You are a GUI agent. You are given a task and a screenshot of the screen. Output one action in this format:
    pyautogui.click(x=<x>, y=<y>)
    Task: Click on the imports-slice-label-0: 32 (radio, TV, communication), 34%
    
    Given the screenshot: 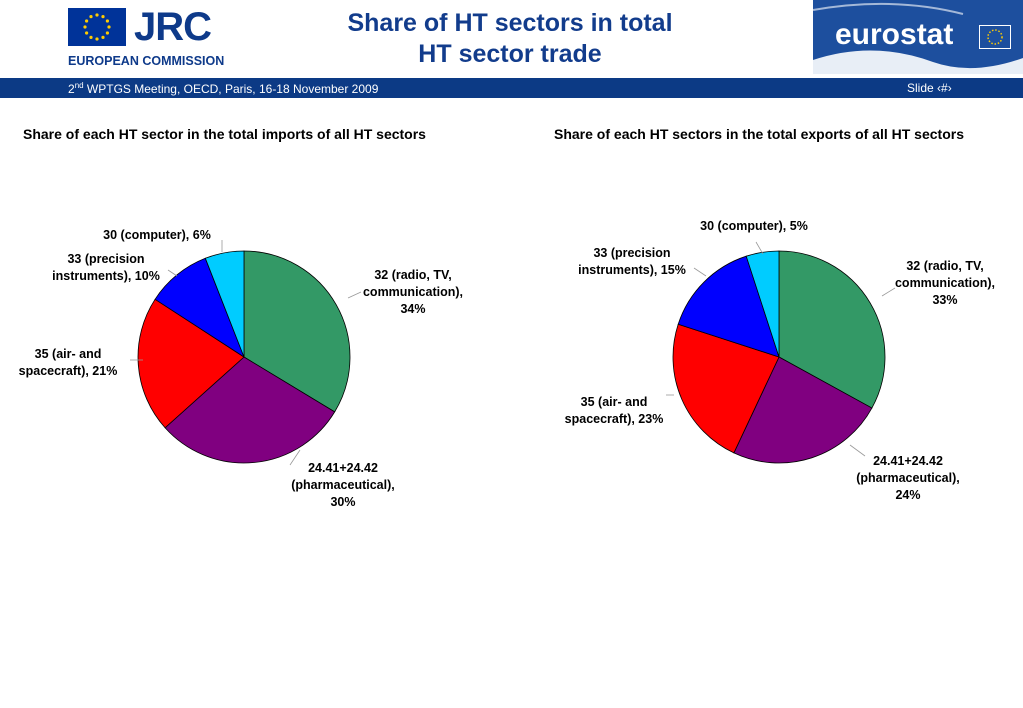 What is the action you would take?
    pyautogui.click(x=413, y=292)
    